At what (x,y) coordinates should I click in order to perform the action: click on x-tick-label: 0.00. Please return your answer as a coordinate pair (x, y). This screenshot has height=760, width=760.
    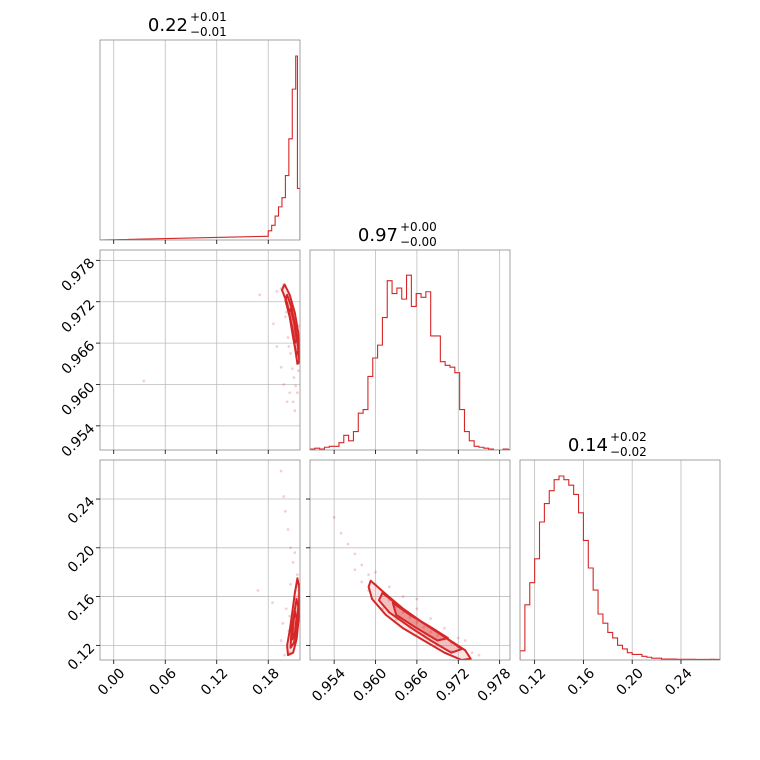
    Looking at the image, I should click on (111, 681).